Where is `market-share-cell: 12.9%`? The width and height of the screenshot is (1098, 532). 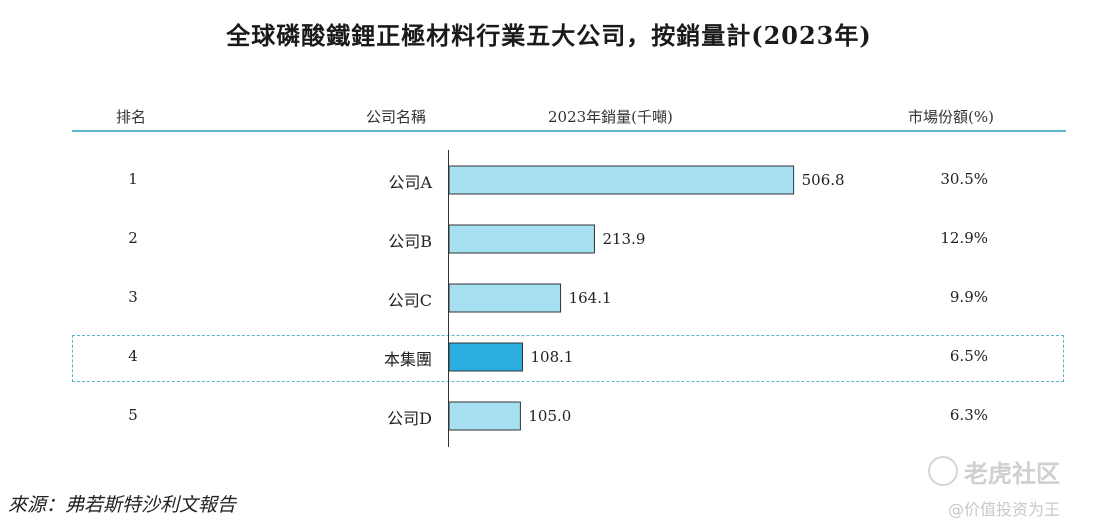
market-share-cell: 12.9% is located at coordinates (964, 238).